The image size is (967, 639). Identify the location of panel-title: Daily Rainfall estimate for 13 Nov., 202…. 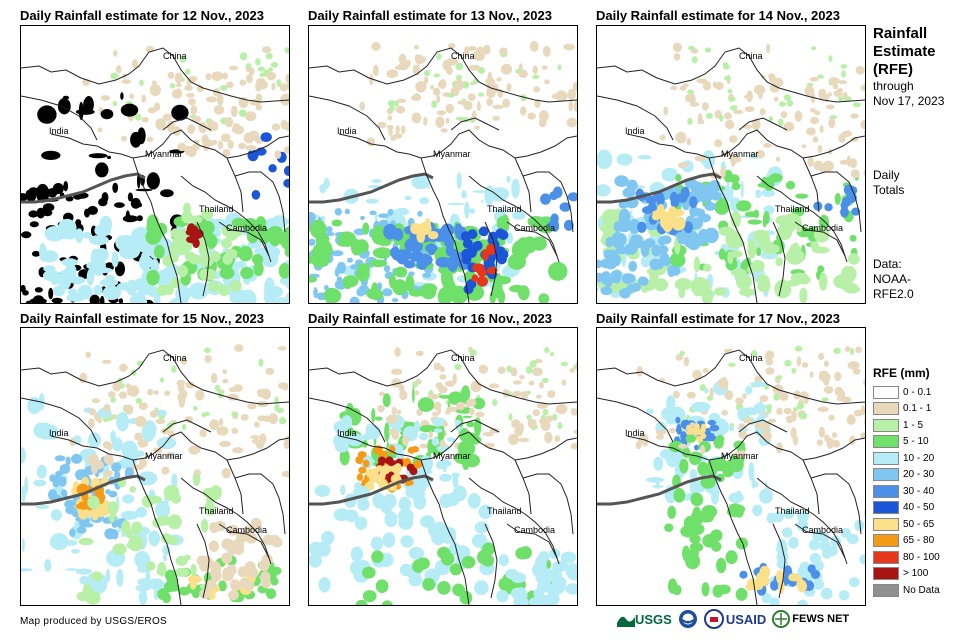
(430, 15).